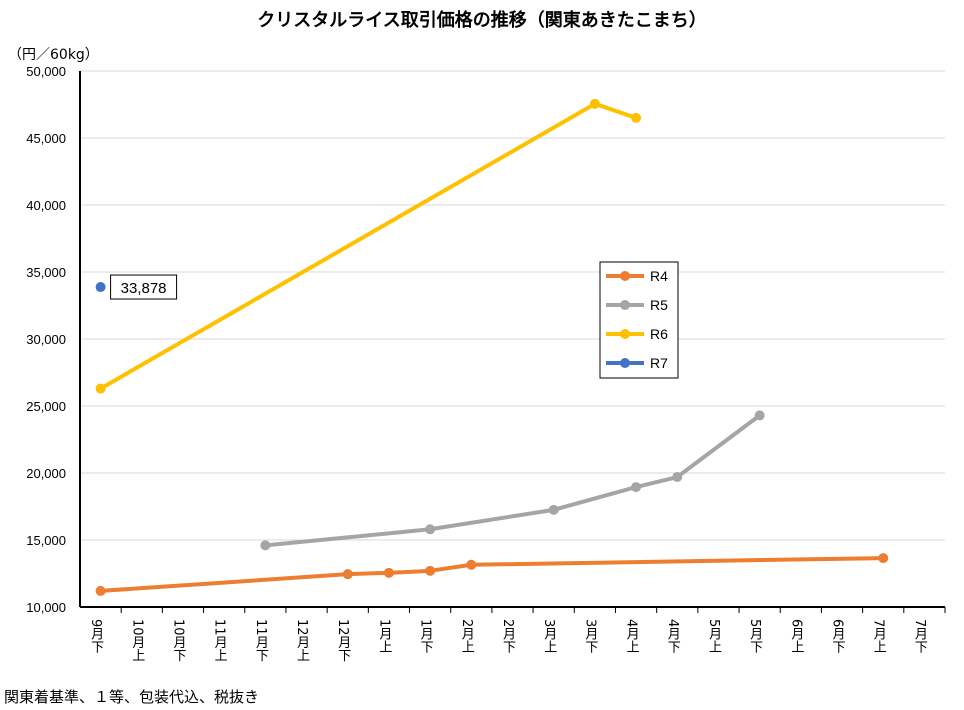  I want to click on x-tick-label: 4月下, so click(673, 636).